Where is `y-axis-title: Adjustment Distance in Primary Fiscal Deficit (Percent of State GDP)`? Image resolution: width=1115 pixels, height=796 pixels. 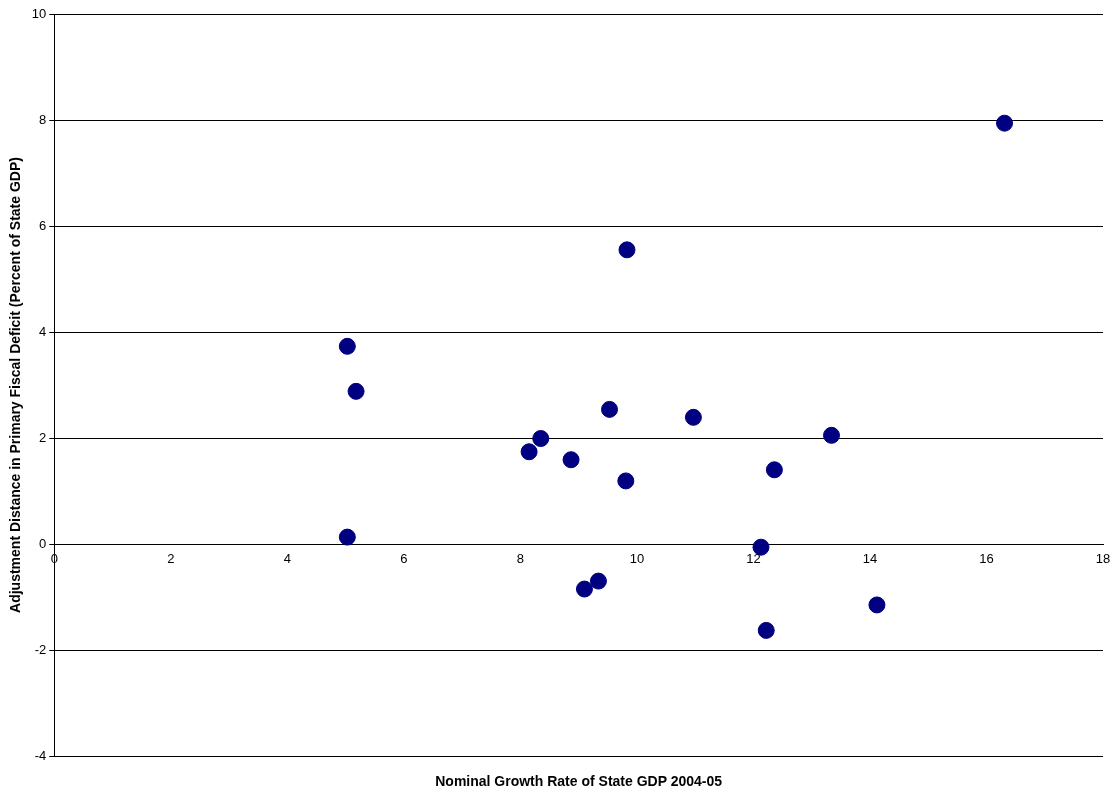
y-axis-title: Adjustment Distance in Primary Fiscal Deficit (Percent of State GDP) is located at coordinates (15, 385).